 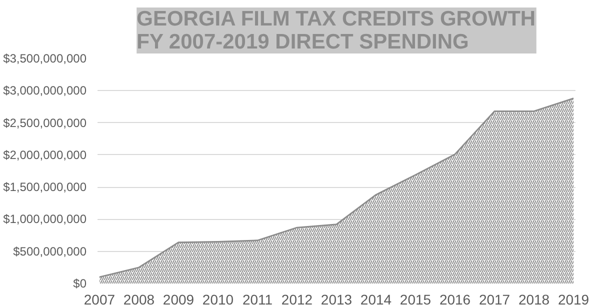 What do you see at coordinates (534, 299) in the screenshot?
I see `x-tick-label: 2018` at bounding box center [534, 299].